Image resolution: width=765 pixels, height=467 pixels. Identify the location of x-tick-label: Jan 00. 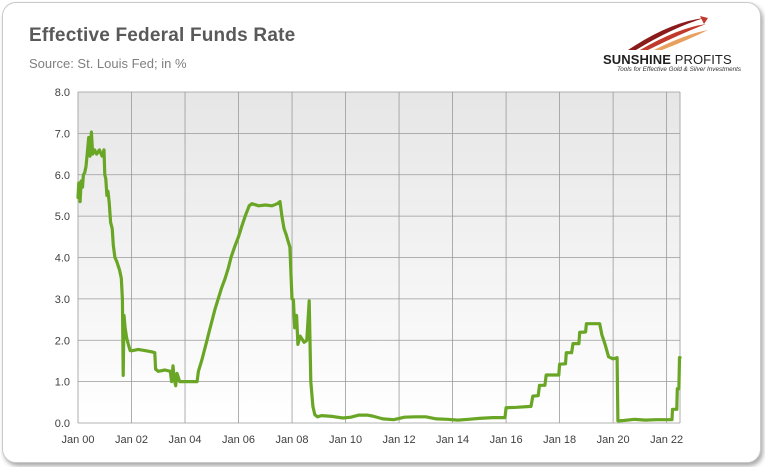
(77, 440).